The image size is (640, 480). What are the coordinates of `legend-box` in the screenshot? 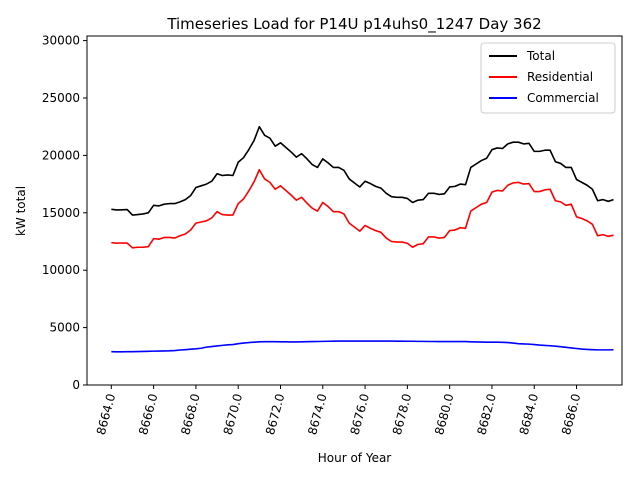 It's located at (548, 78).